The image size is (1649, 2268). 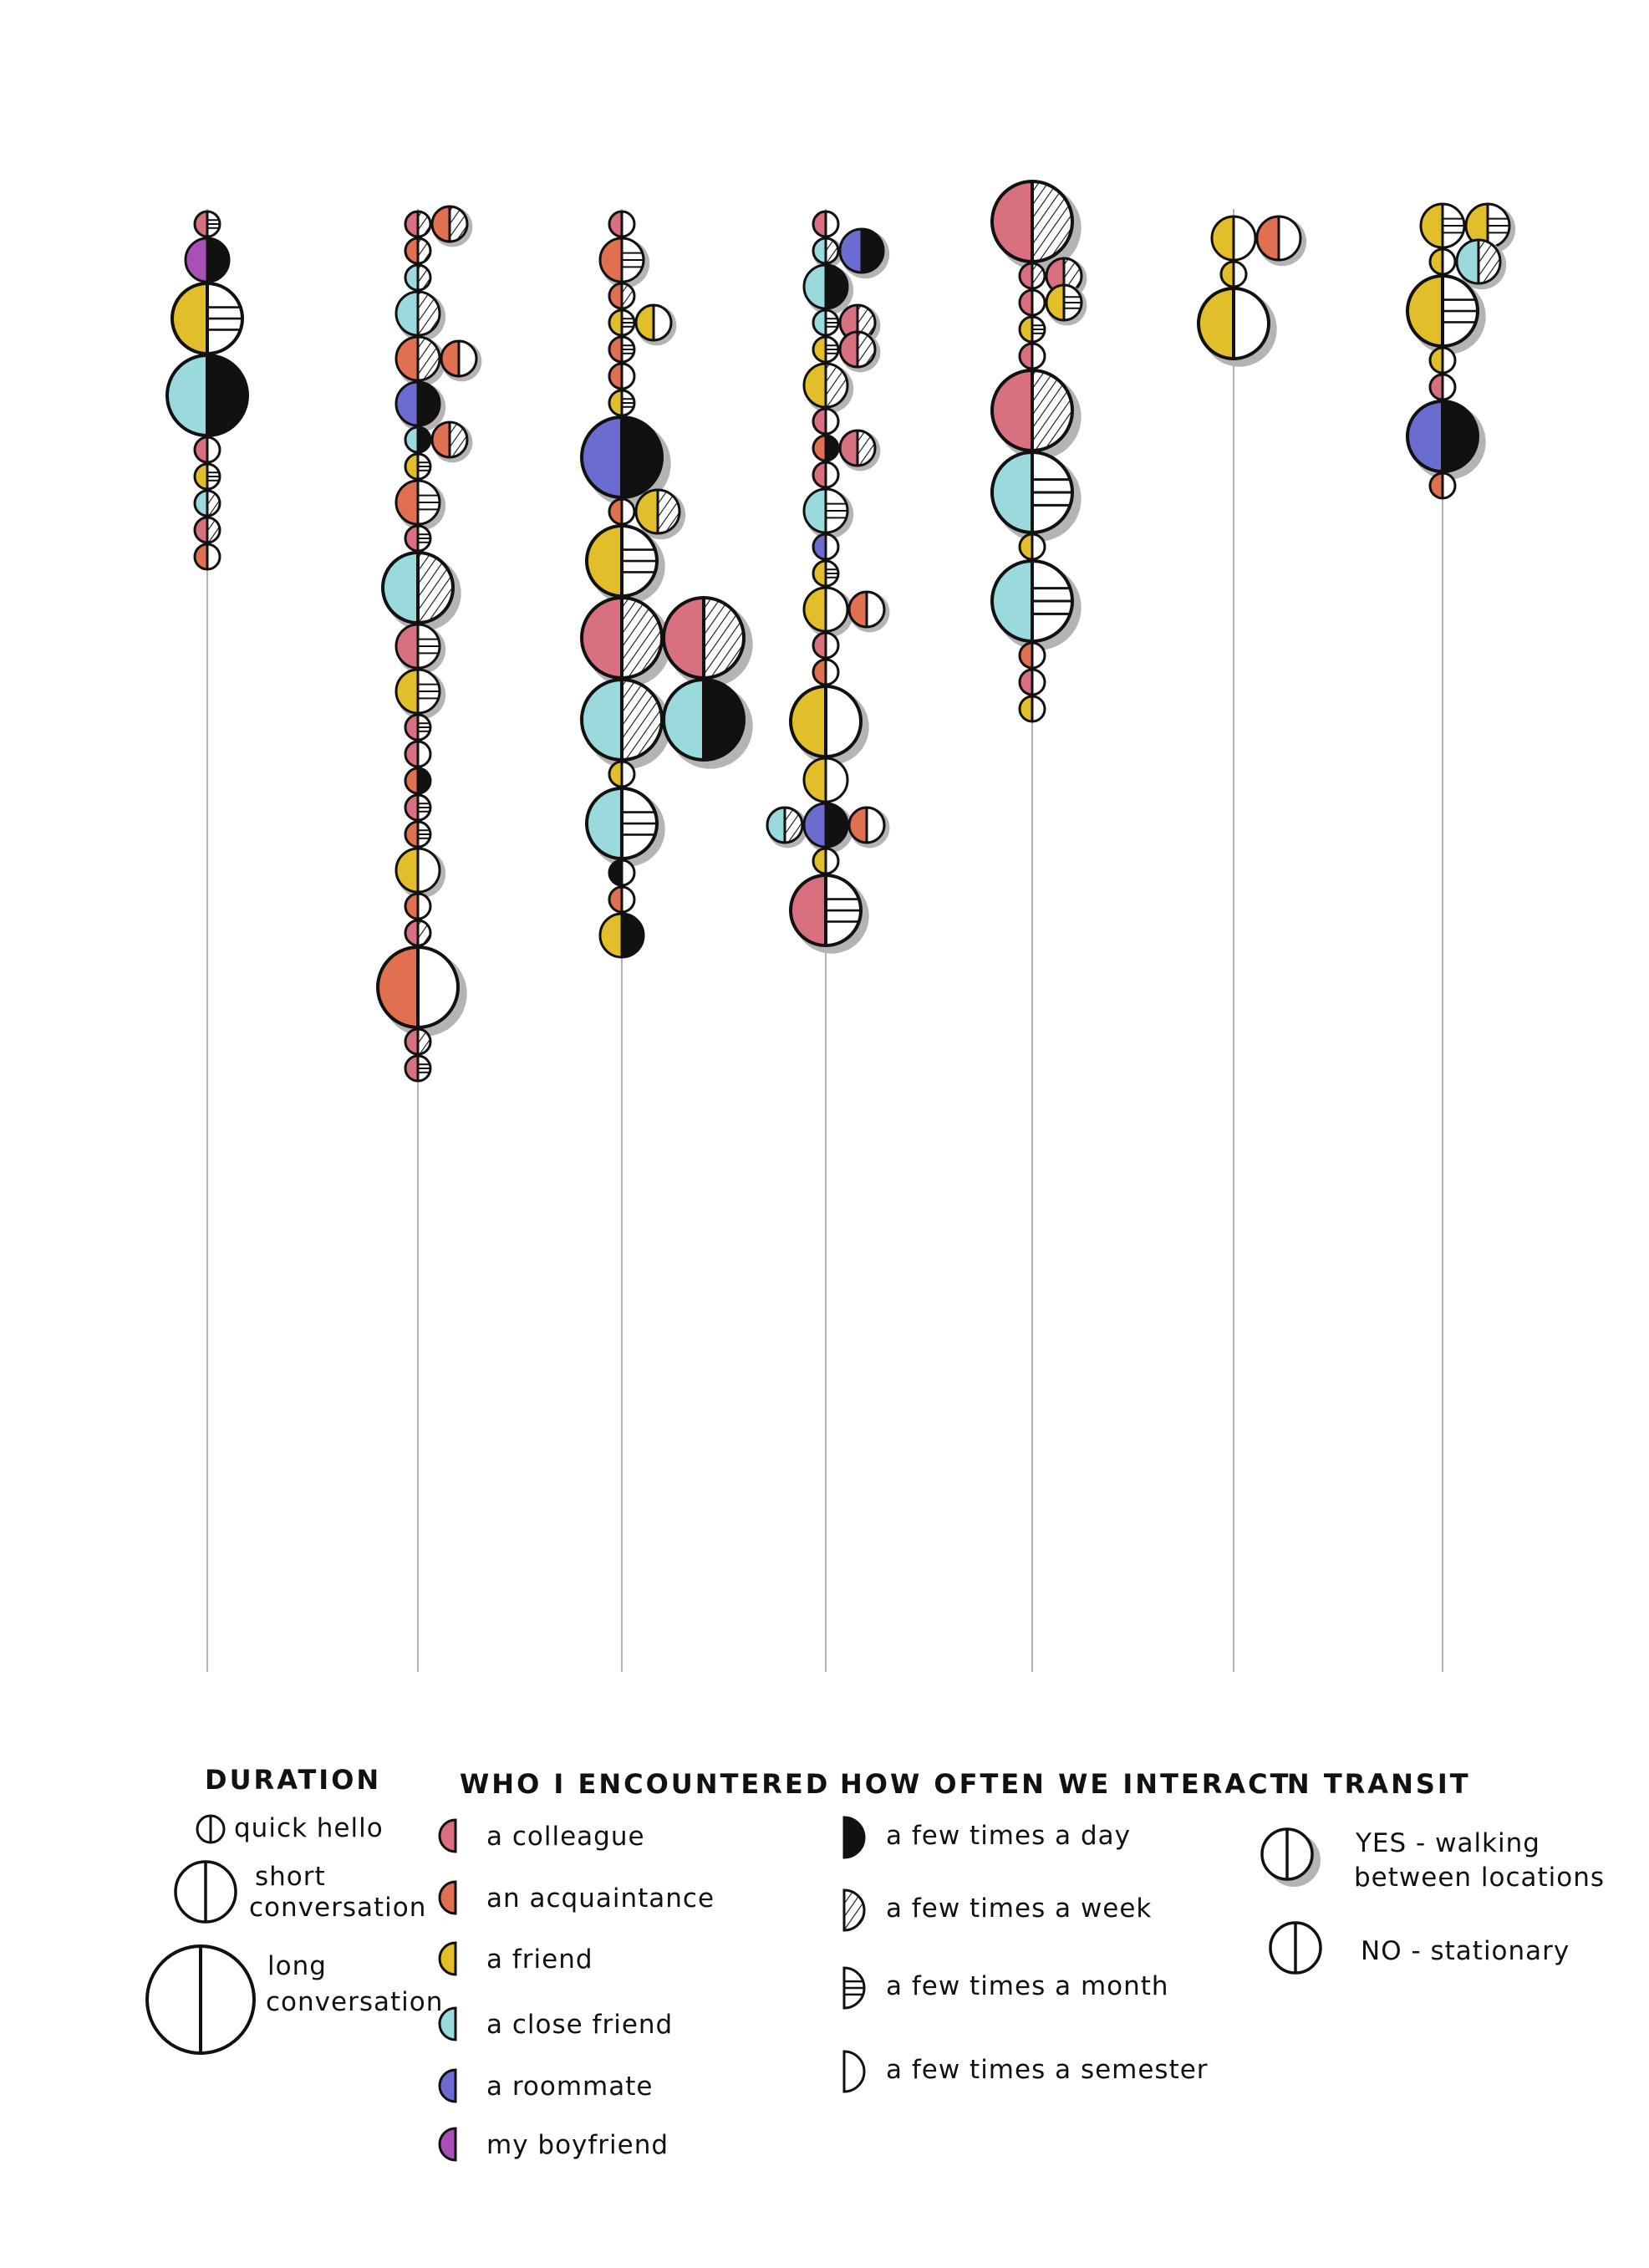 I want to click on legend-label: quick hello, so click(x=309, y=1828).